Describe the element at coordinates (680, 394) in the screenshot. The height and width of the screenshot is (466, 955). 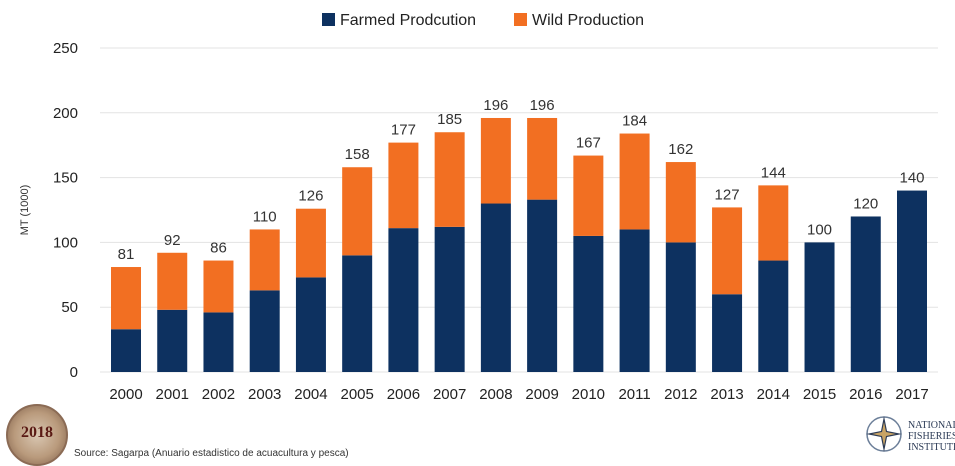
I see `x-tick-label: 2012` at that location.